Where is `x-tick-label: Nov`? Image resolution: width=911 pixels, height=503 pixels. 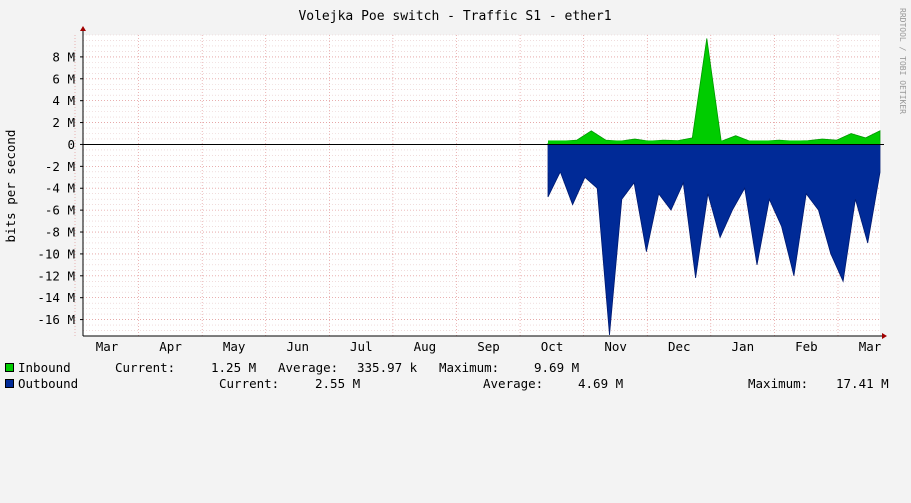
x-tick-label: Nov is located at coordinates (615, 346).